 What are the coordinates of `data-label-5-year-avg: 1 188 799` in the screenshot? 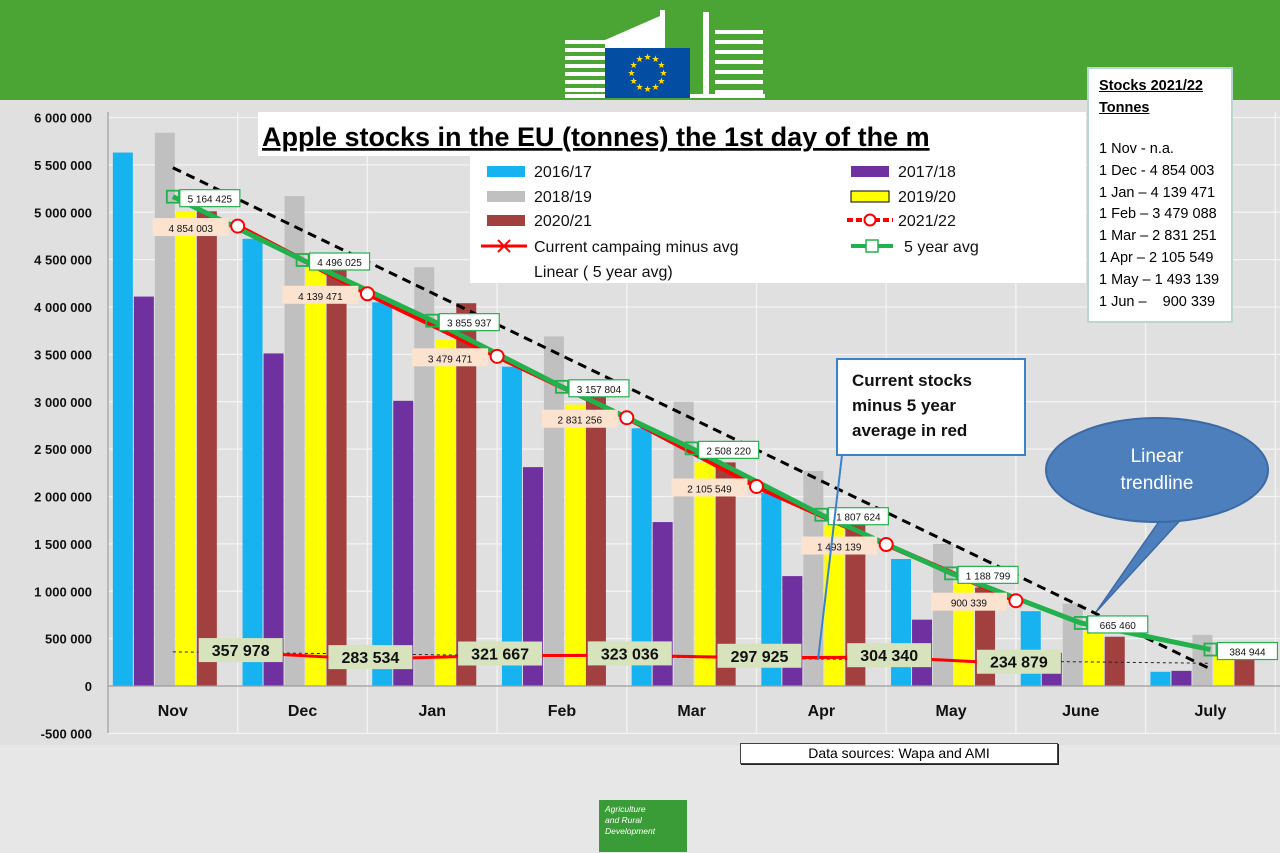 It's located at (988, 576).